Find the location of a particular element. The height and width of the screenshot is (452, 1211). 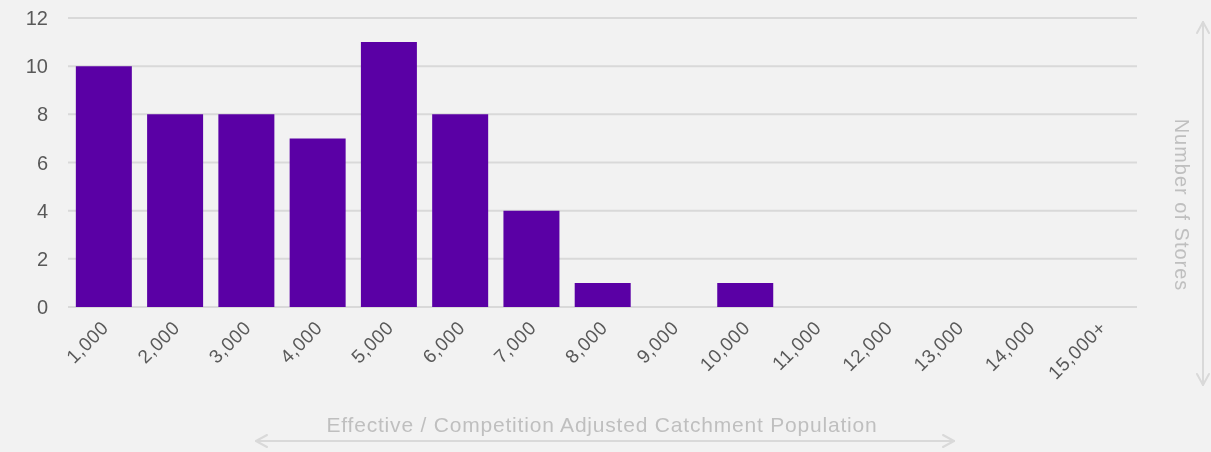

y-tick-label: 0 is located at coordinates (42, 307).